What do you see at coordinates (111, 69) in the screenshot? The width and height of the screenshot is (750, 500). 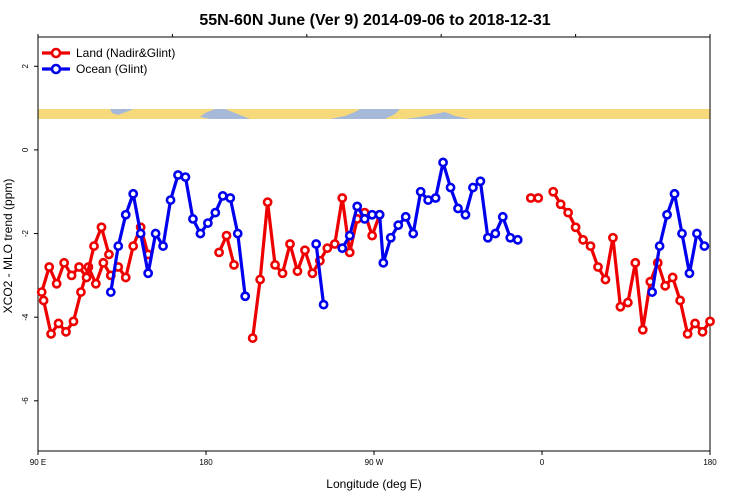 I see `legend-label: Ocean (Glint)` at bounding box center [111, 69].